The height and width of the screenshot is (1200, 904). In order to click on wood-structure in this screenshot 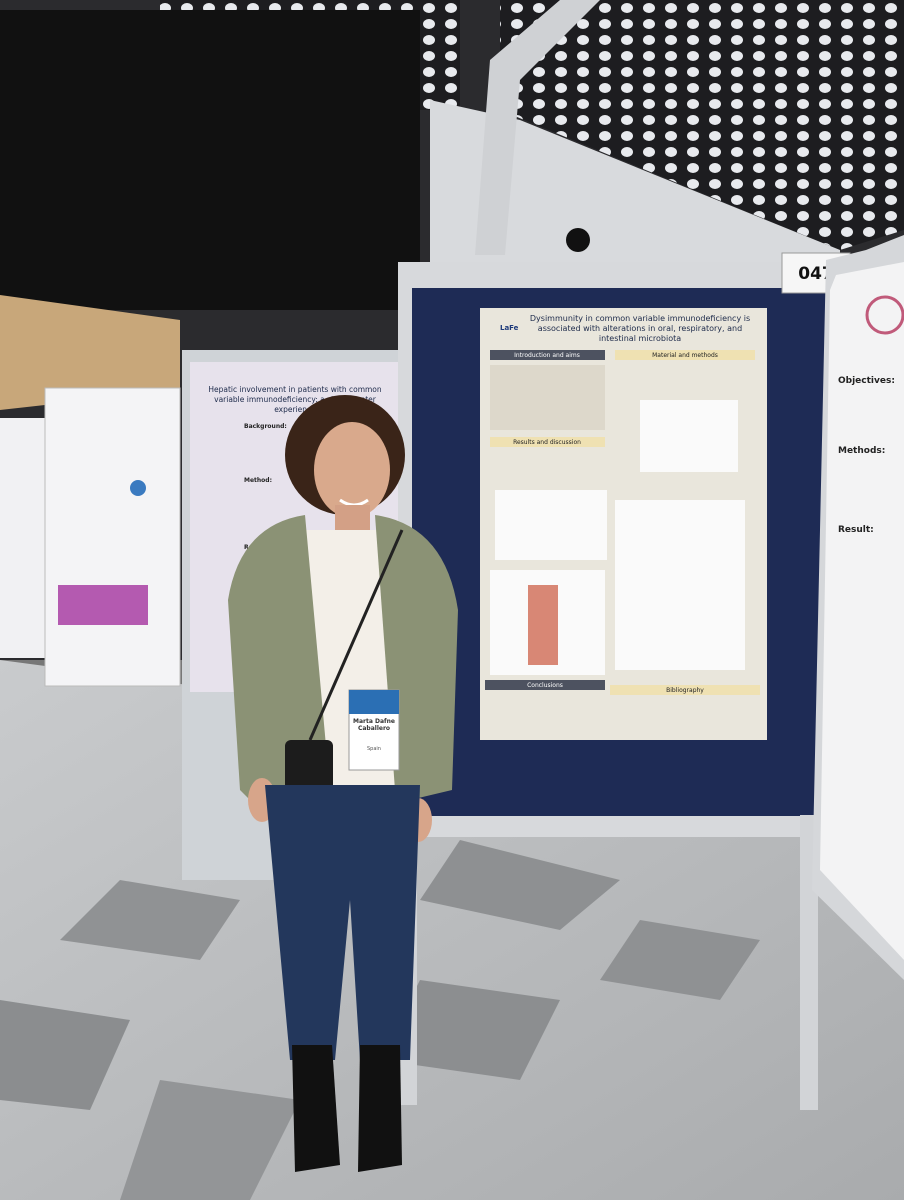, I will do `click(90, 352)`.